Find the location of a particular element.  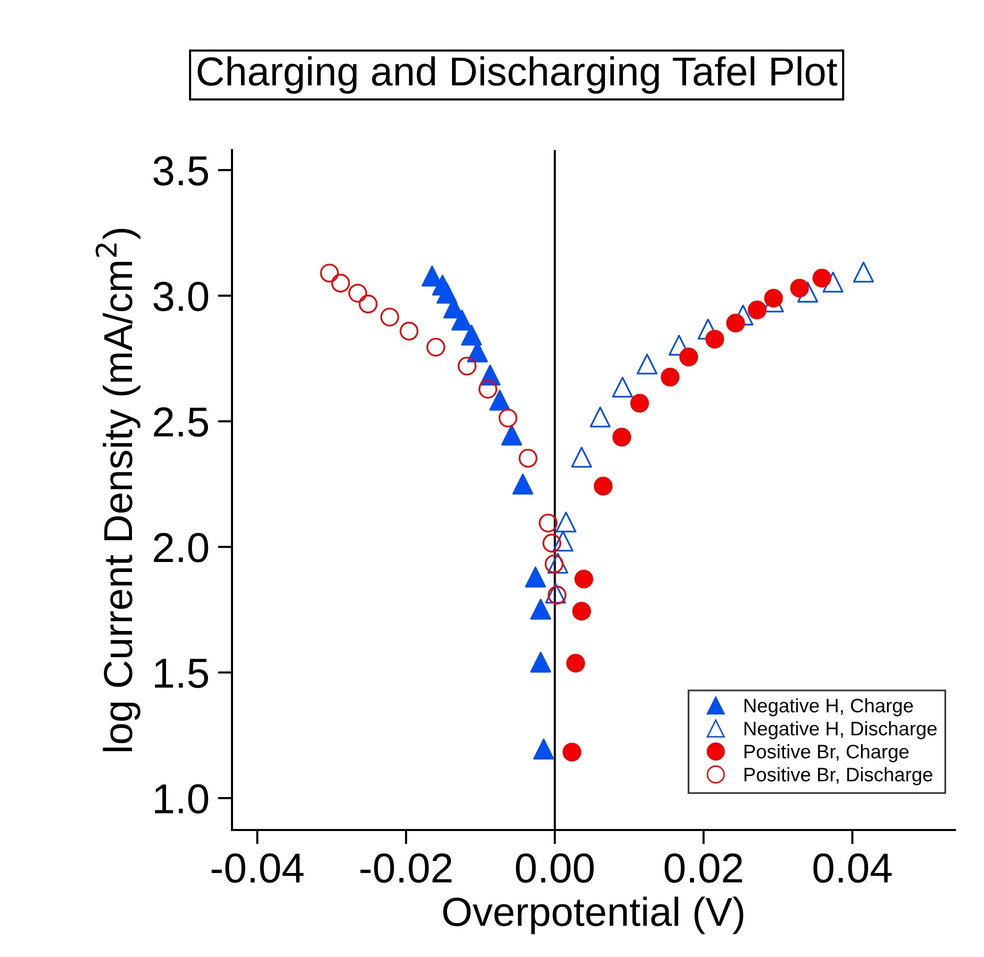

x-tick-label: 0.04 is located at coordinates (852, 868).